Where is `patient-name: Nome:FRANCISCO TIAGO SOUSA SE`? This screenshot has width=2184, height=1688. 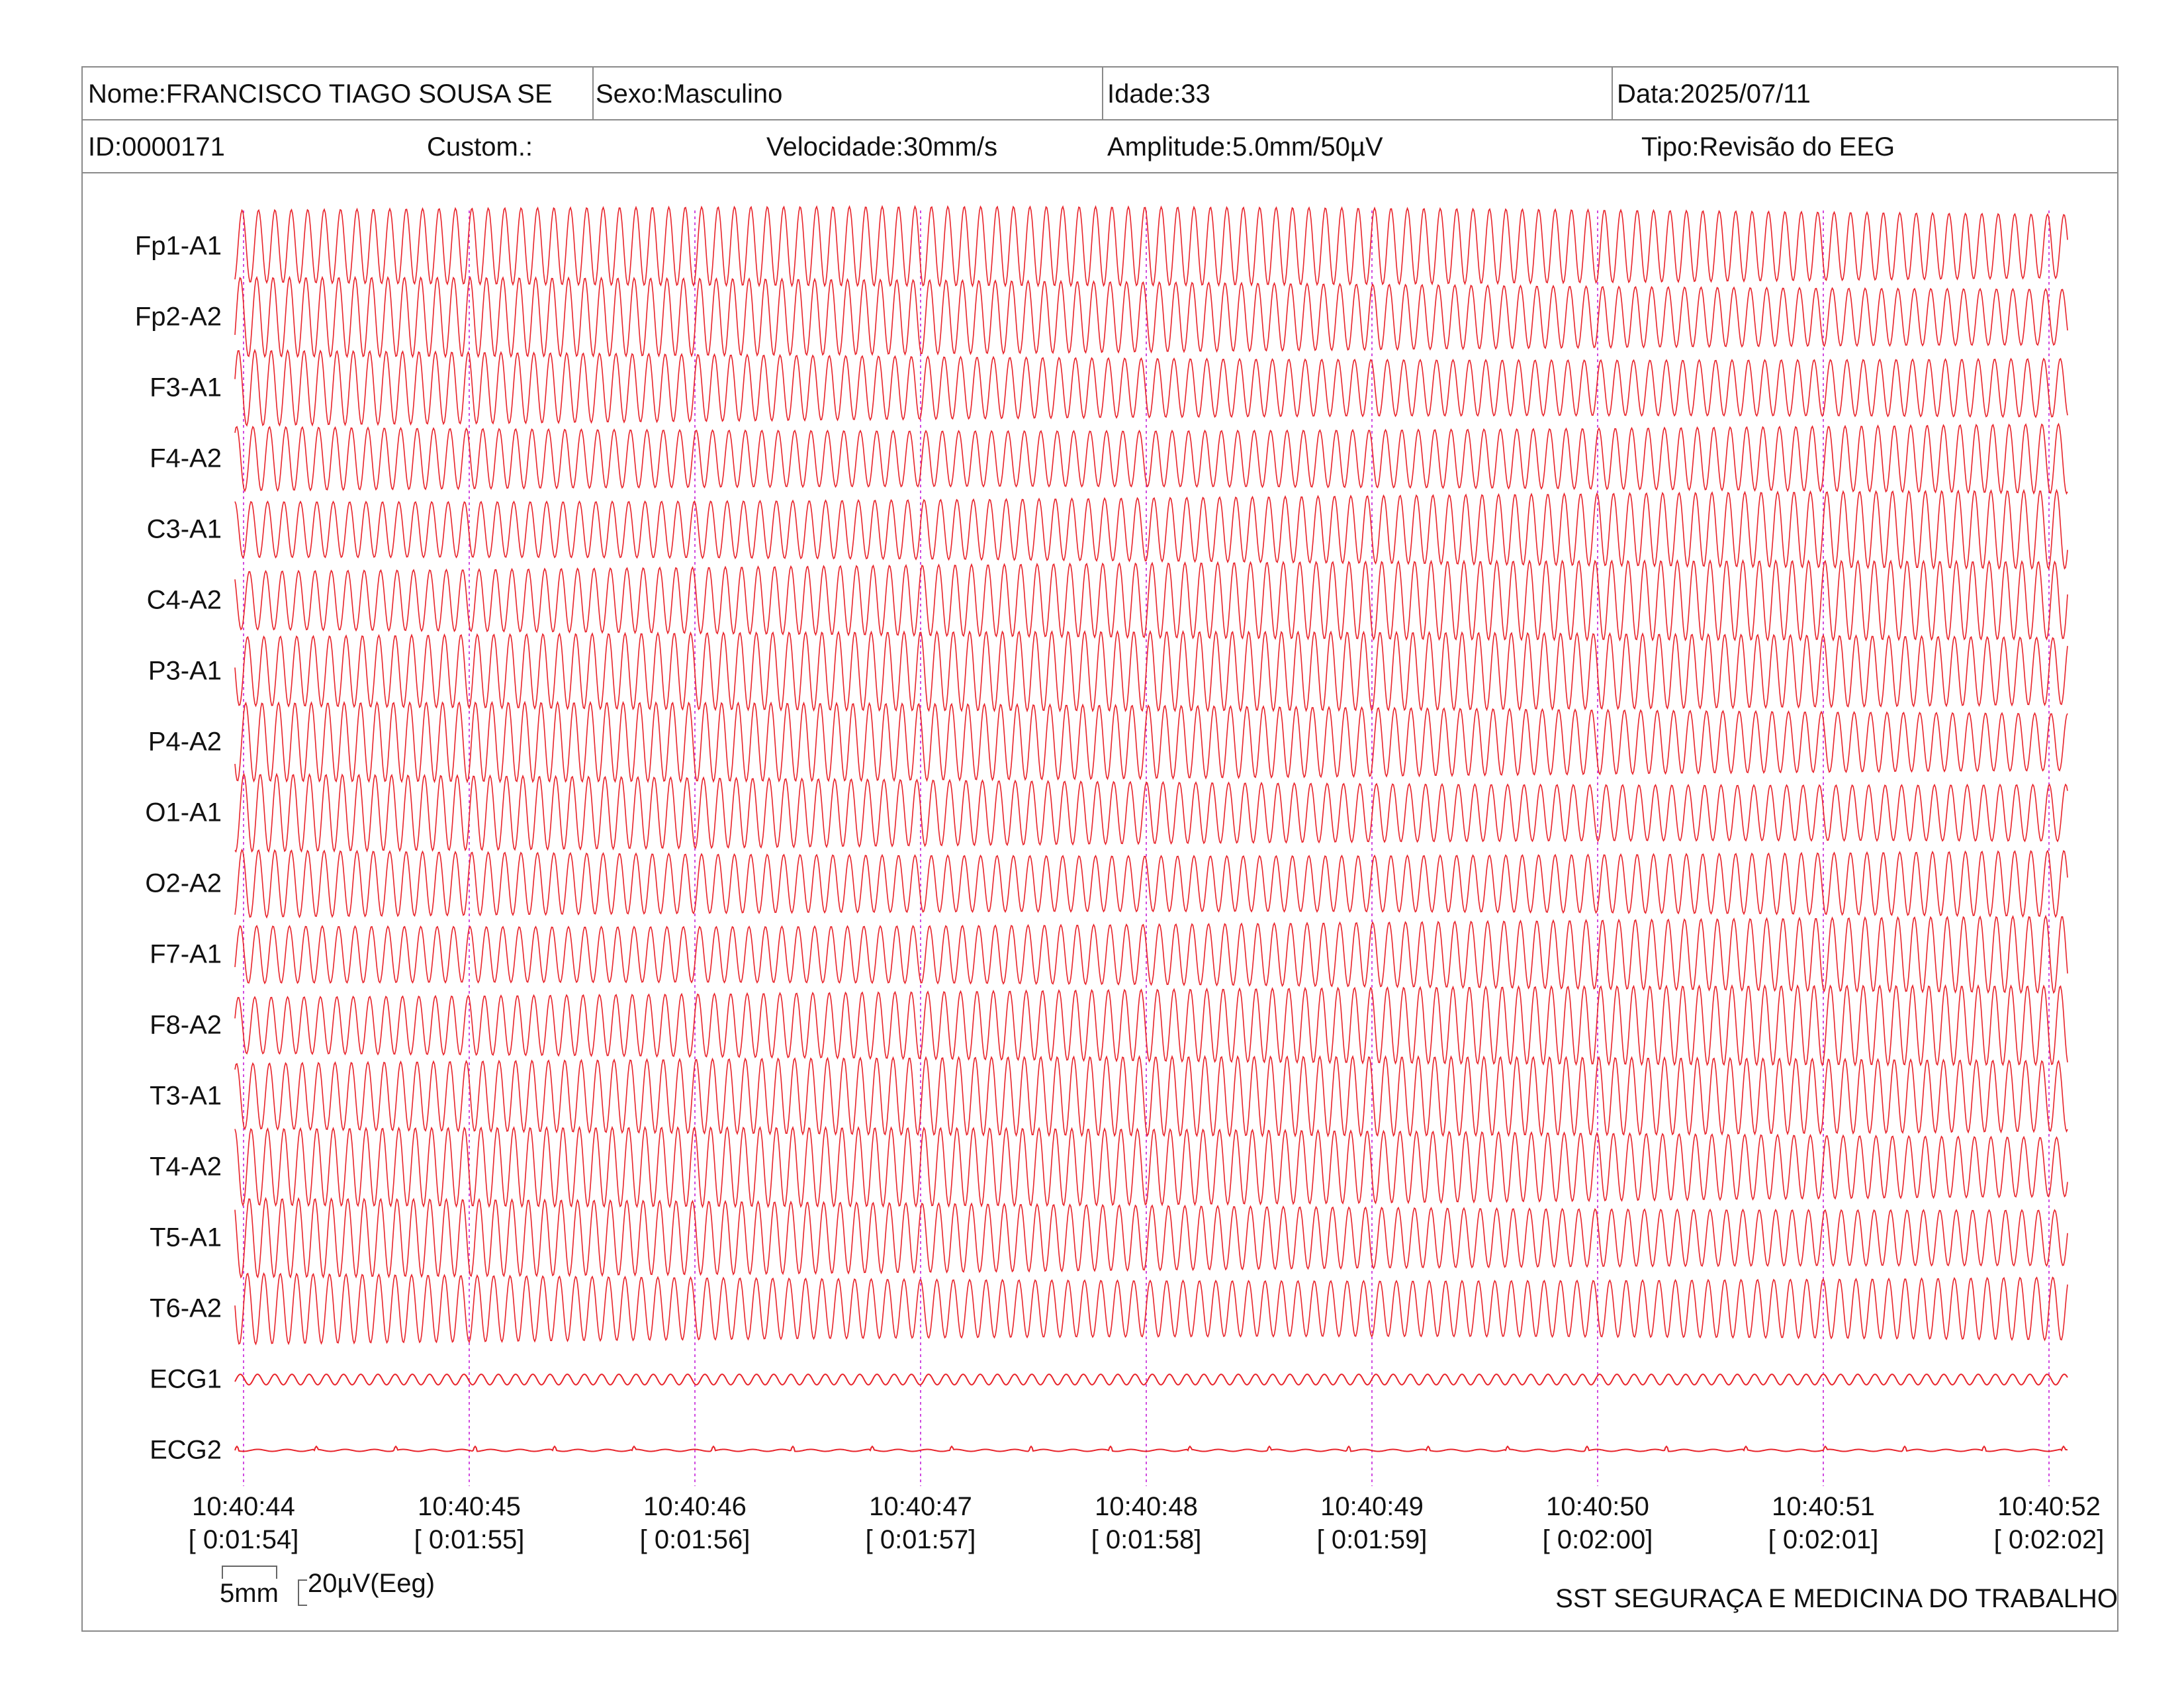
patient-name: Nome:FRANCISCO TIAGO SOUSA SE is located at coordinates (320, 94).